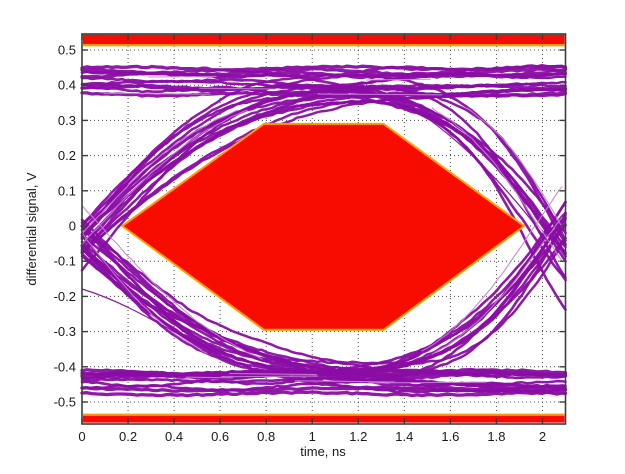 The height and width of the screenshot is (474, 625). I want to click on y-tick-label: -0.4, so click(65, 366).